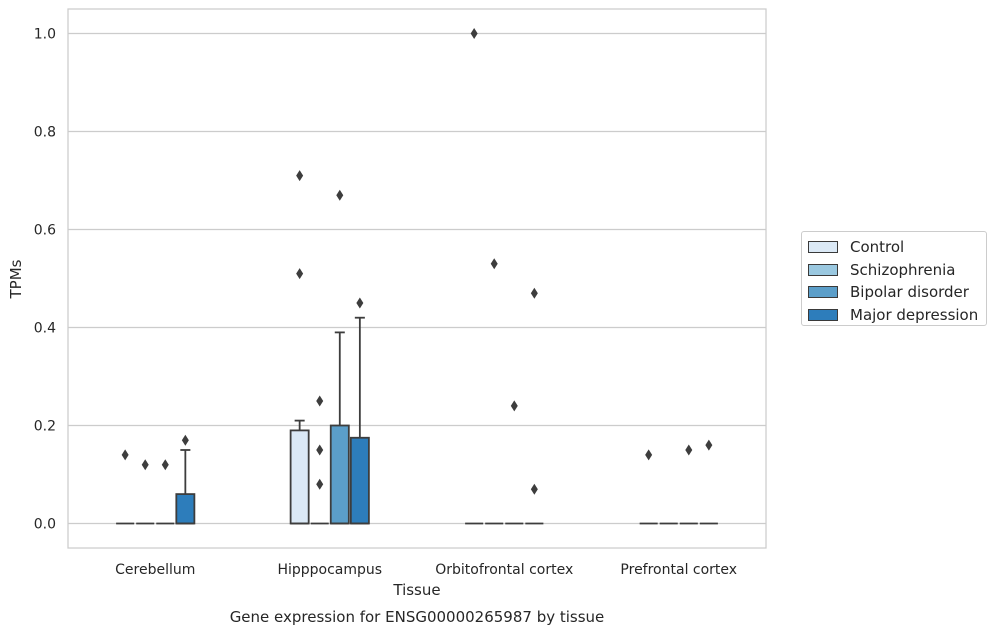  What do you see at coordinates (823, 247) in the screenshot?
I see `legend-swatch-control` at bounding box center [823, 247].